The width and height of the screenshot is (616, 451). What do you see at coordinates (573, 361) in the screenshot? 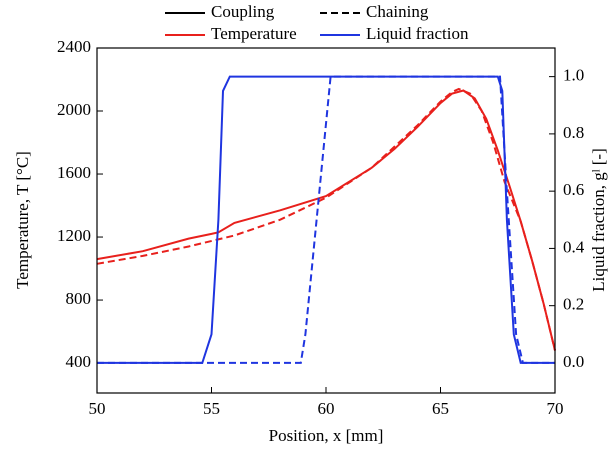
I see `y2-tick-label: 0.0` at bounding box center [573, 361].